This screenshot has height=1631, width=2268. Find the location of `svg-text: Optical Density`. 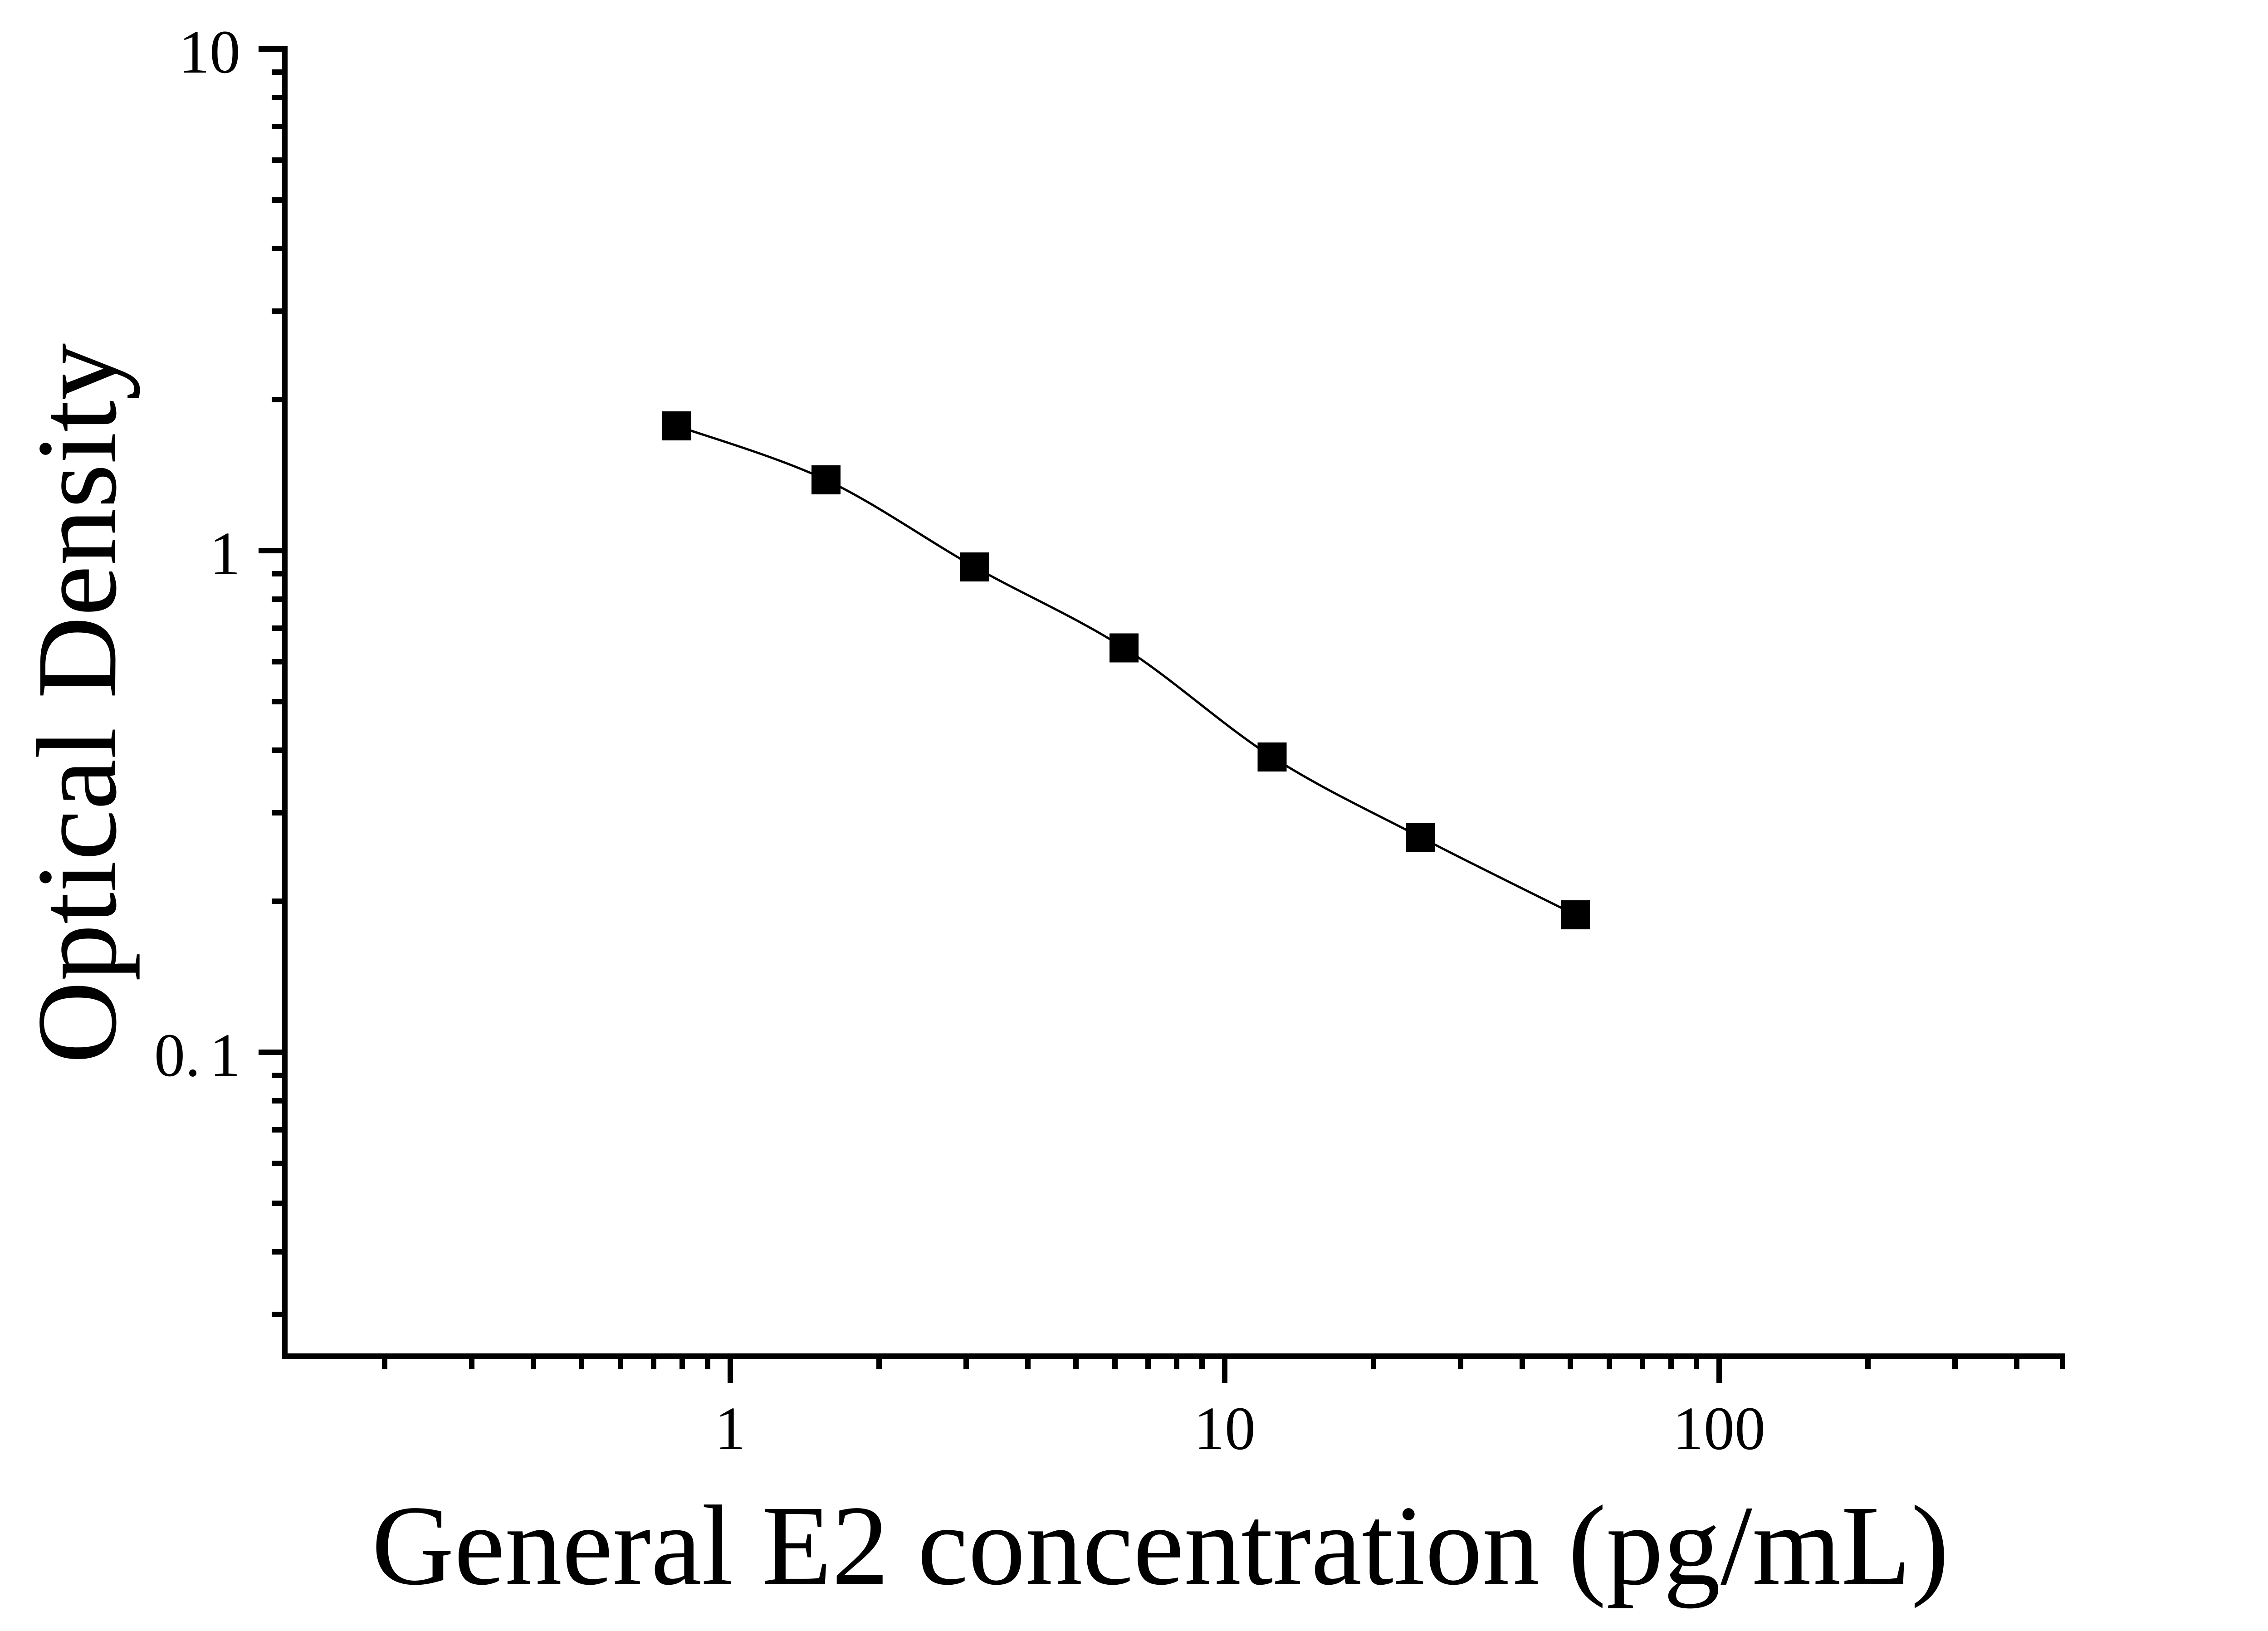

svg-text: Optical Density is located at coordinates (77, 703).